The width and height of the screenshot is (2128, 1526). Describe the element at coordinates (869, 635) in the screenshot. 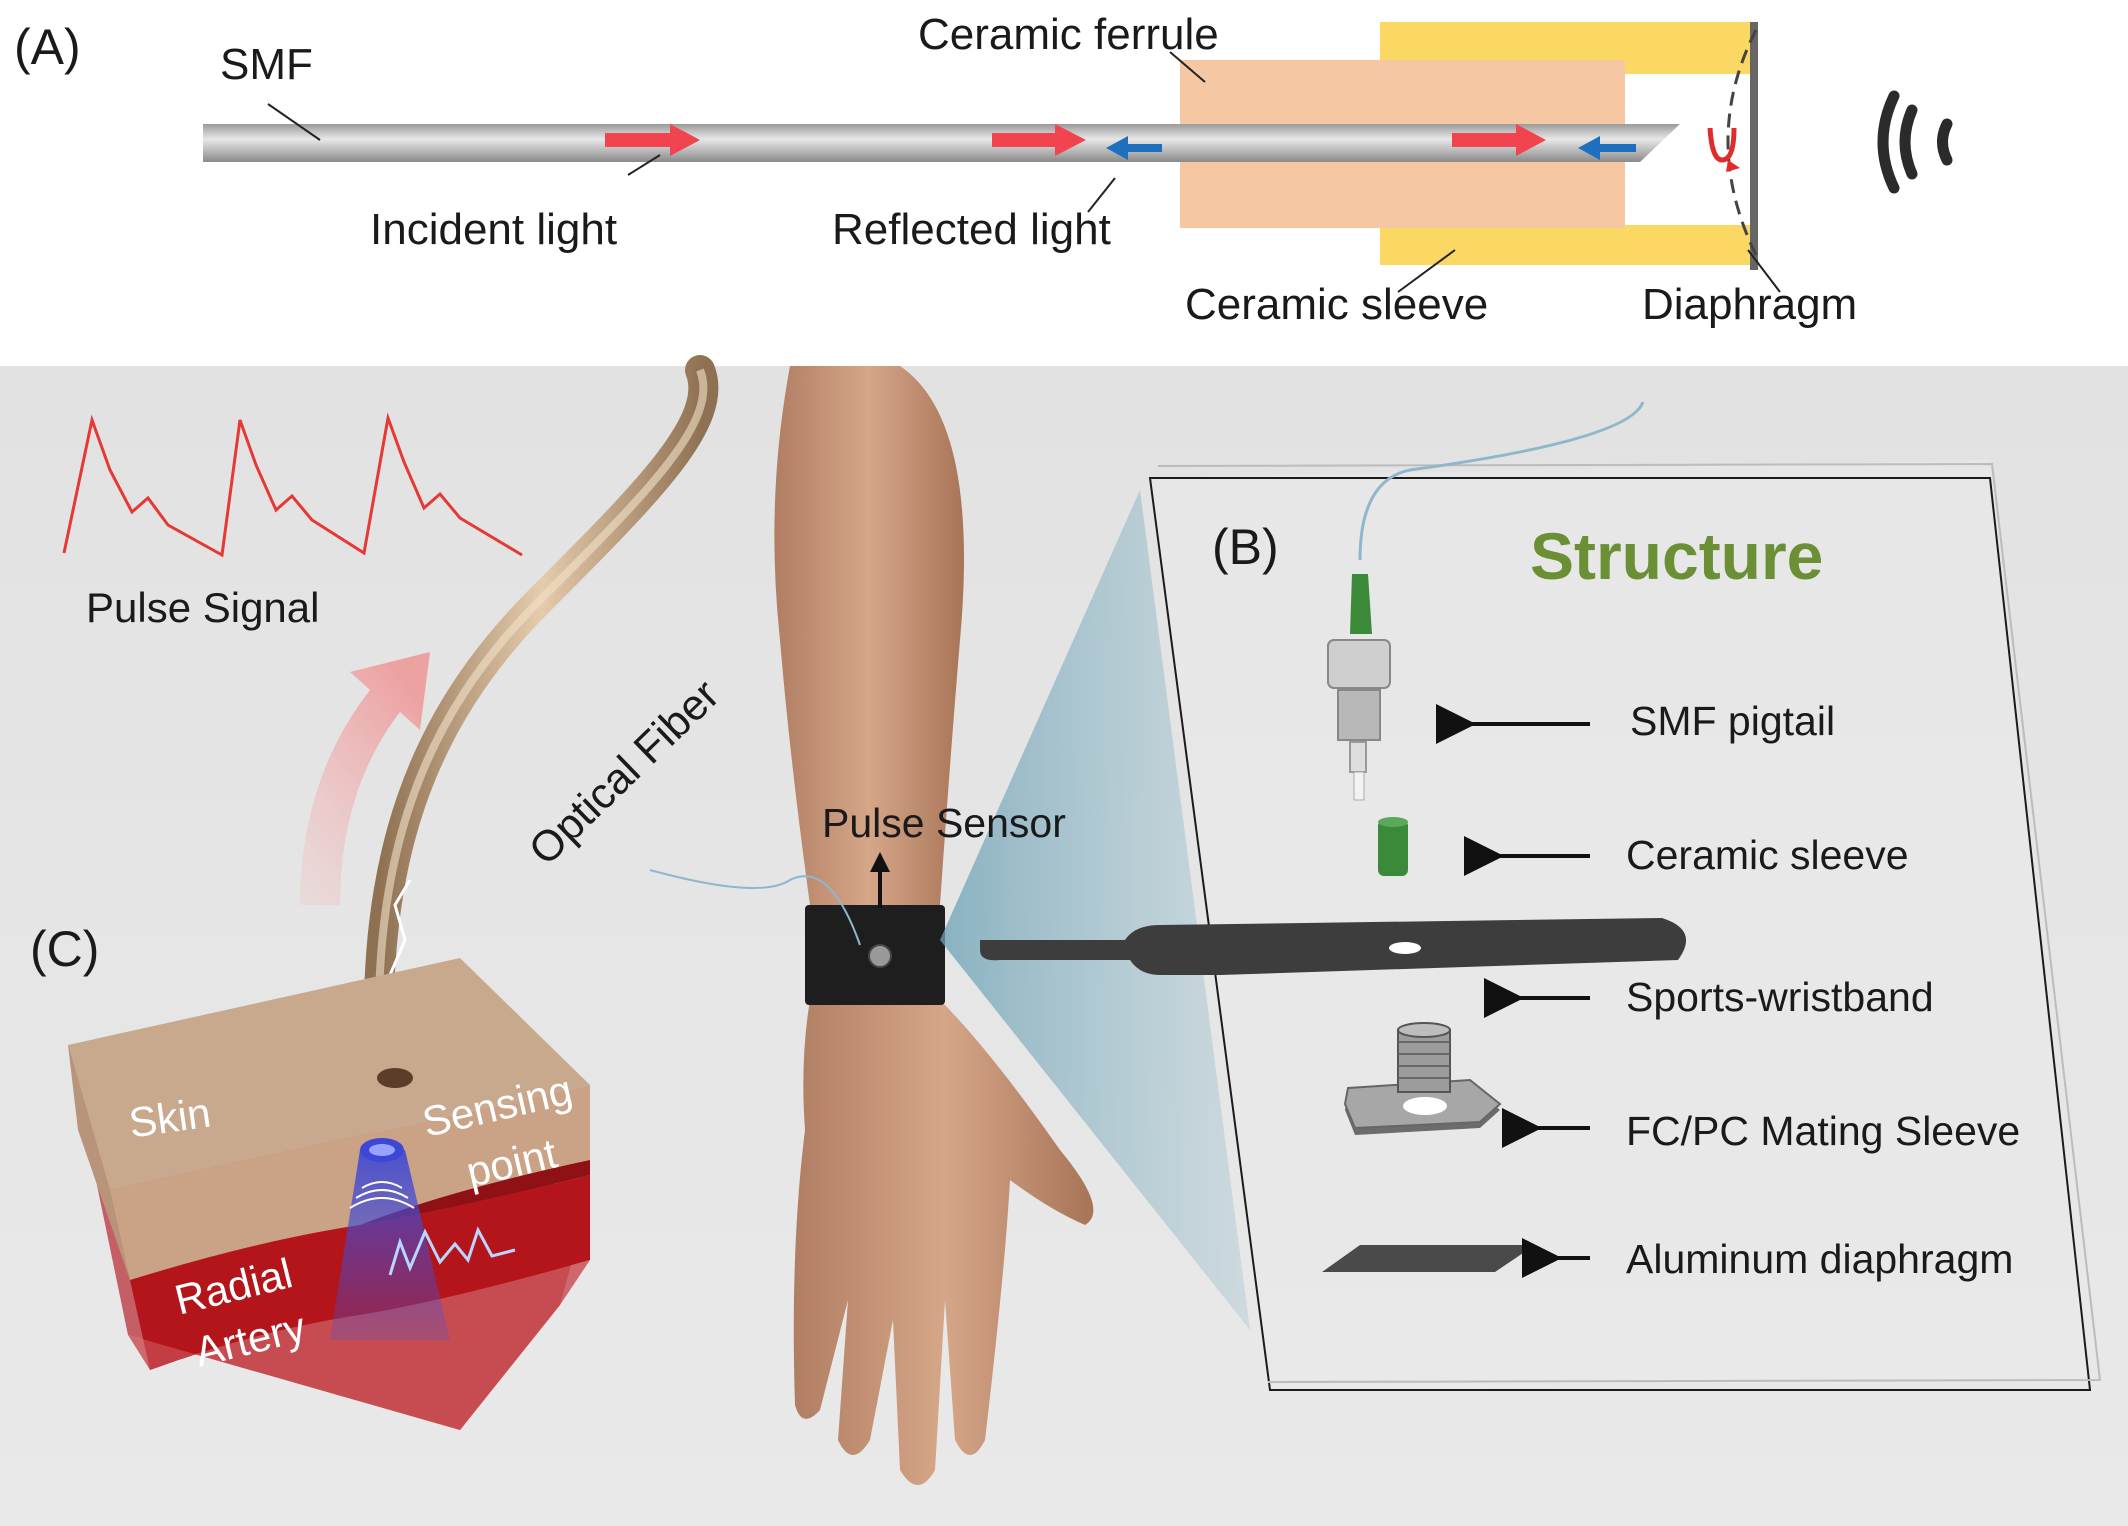

I see `forearm` at that location.